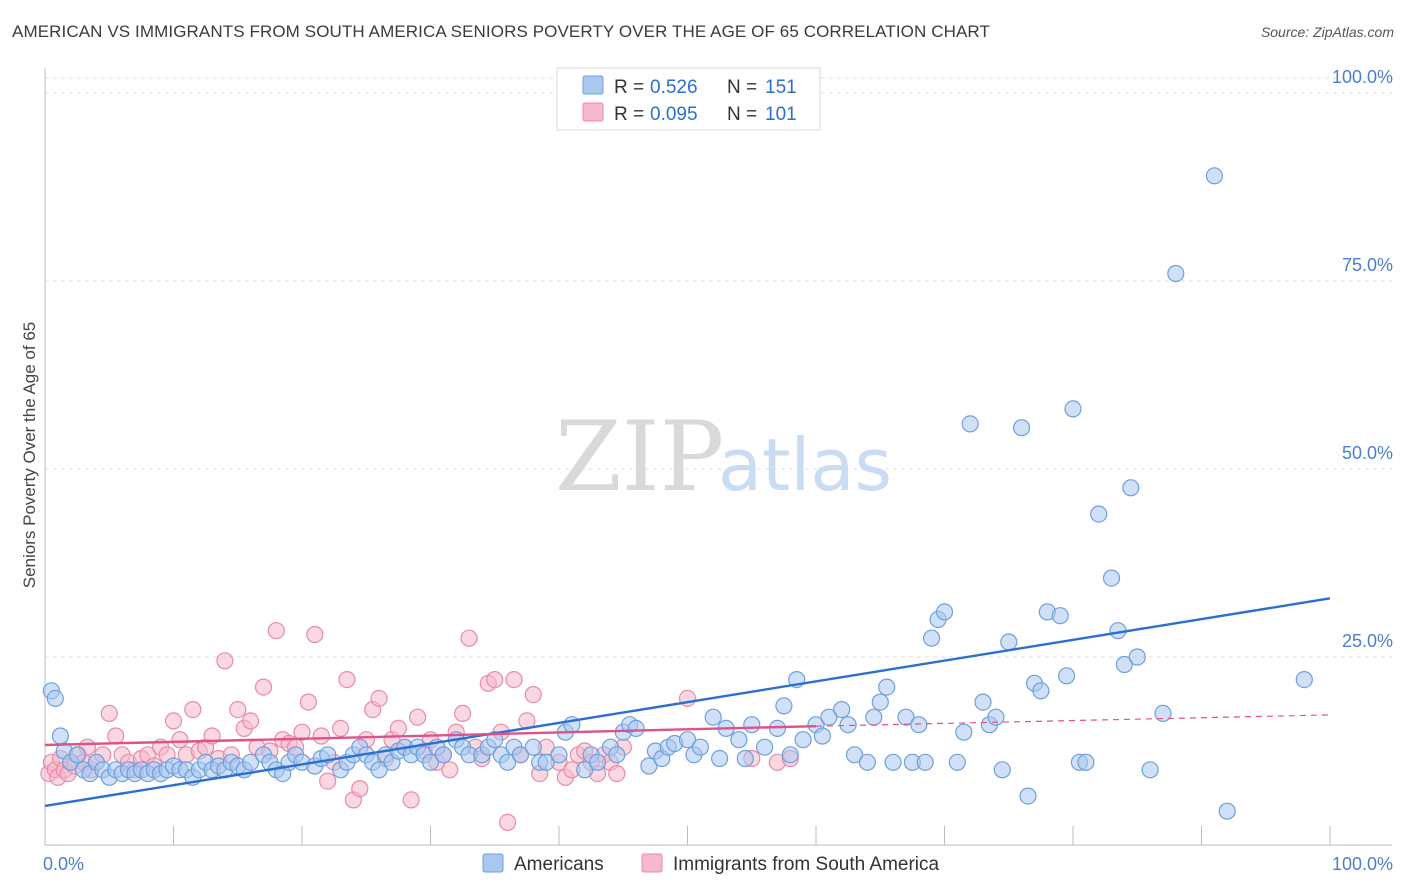  I want to click on x-tick-labels: 0.0% 100.0%, so click(718, 864).